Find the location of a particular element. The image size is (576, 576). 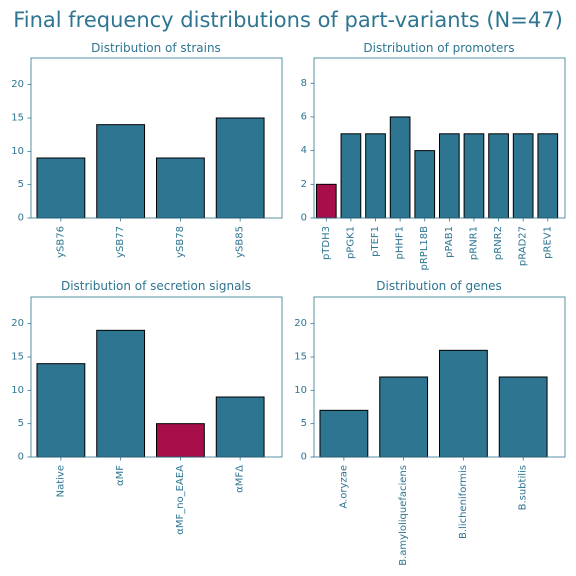

x-tick-label: pPGK1 is located at coordinates (350, 242).